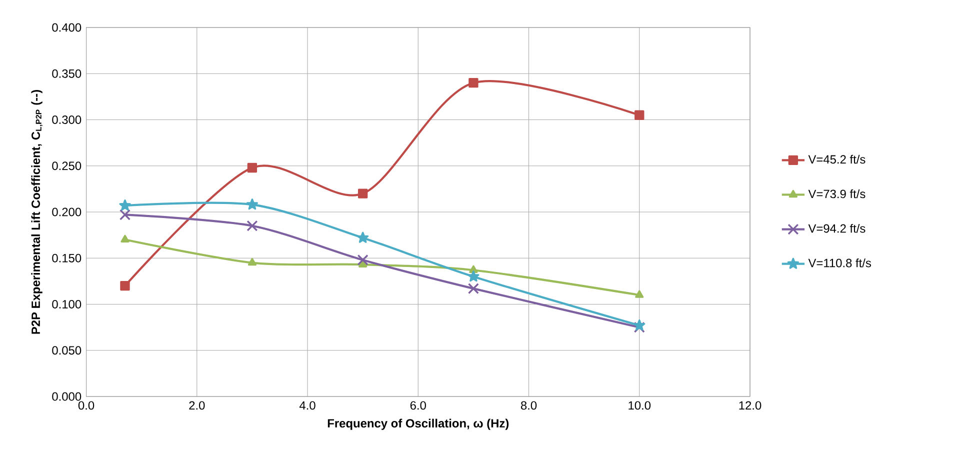  Describe the element at coordinates (67, 258) in the screenshot. I see `y-tick-label: 0.150` at that location.